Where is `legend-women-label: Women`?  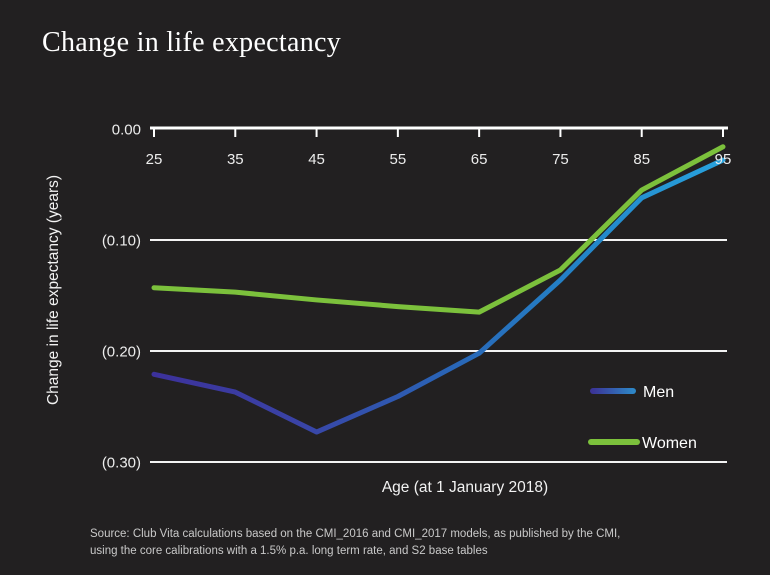
legend-women-label: Women is located at coordinates (669, 443).